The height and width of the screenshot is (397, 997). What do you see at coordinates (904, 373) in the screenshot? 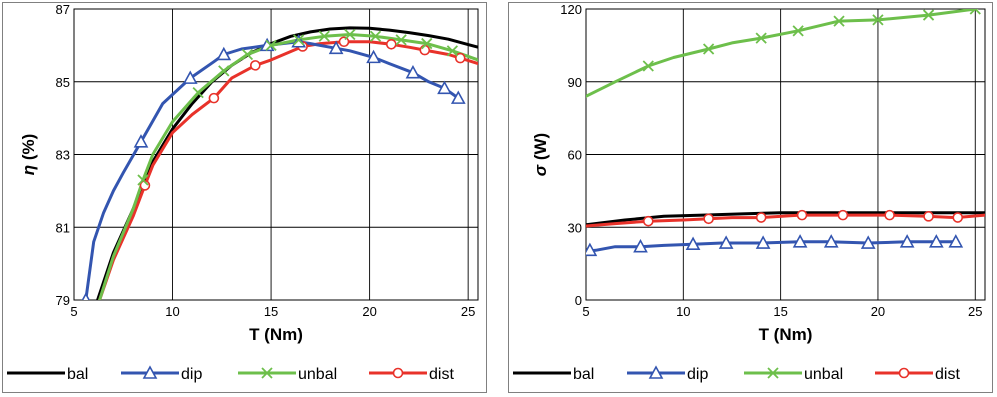
I see `legend-marker-dist` at bounding box center [904, 373].